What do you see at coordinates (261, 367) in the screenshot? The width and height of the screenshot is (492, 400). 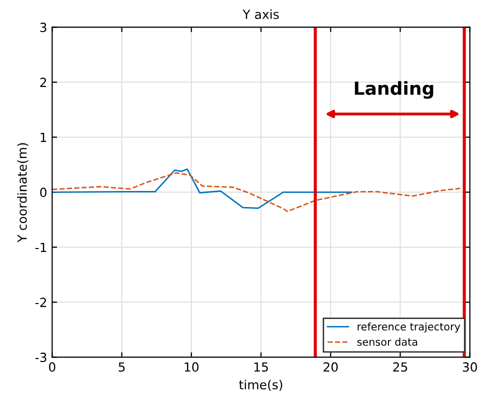 I see `x-tick-label: 15` at bounding box center [261, 367].